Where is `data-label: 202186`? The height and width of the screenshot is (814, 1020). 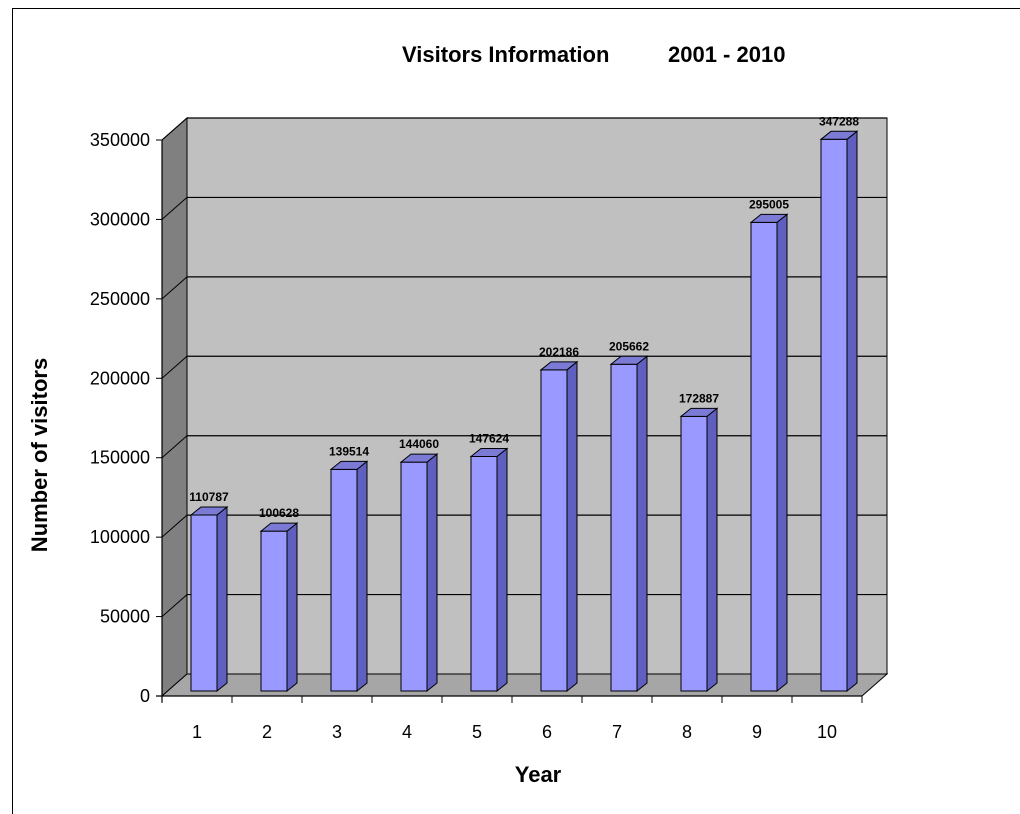 data-label: 202186 is located at coordinates (559, 352).